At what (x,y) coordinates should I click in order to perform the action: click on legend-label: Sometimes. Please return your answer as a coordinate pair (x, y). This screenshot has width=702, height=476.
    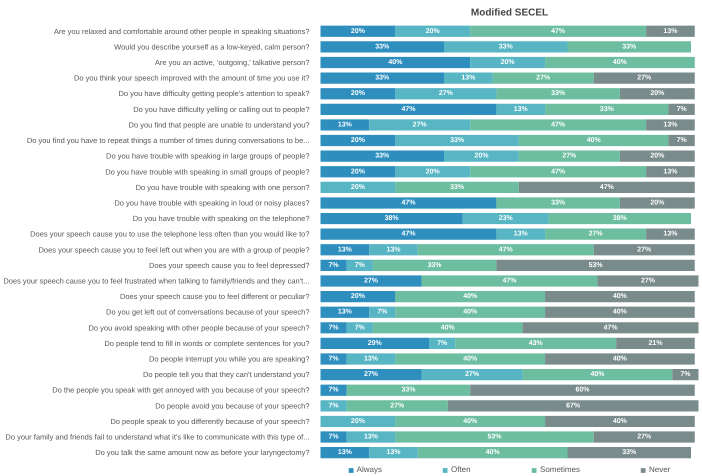
    Looking at the image, I should click on (560, 469).